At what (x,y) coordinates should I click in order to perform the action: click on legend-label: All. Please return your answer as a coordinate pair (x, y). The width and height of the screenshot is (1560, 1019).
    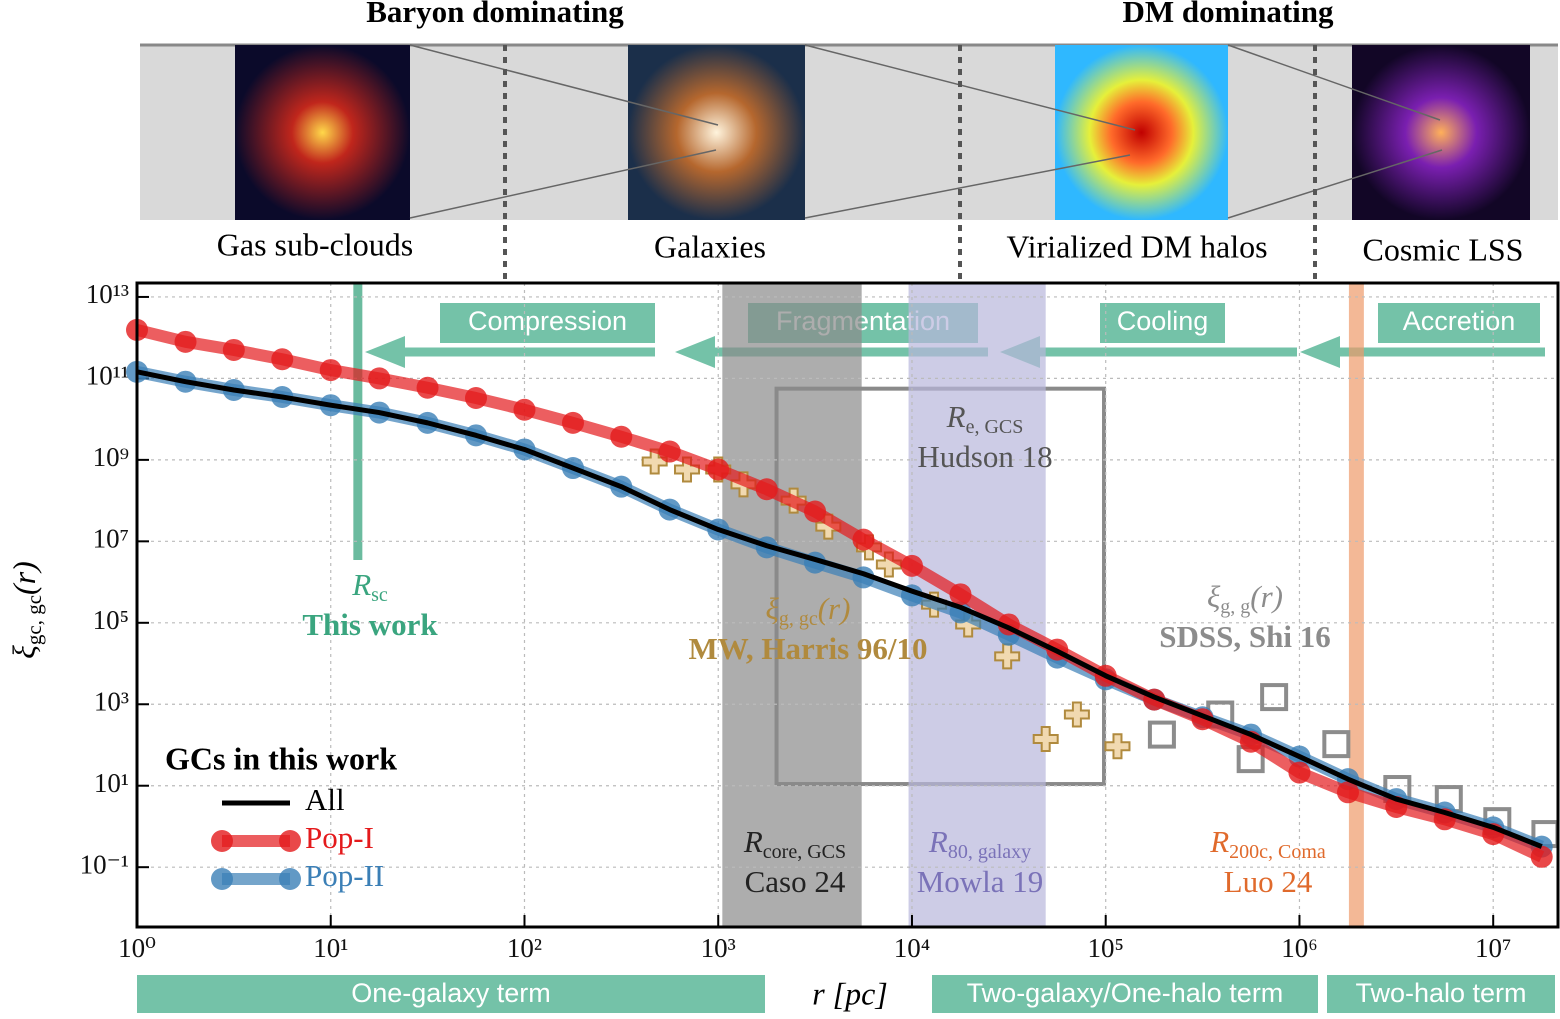
    Looking at the image, I should click on (325, 799).